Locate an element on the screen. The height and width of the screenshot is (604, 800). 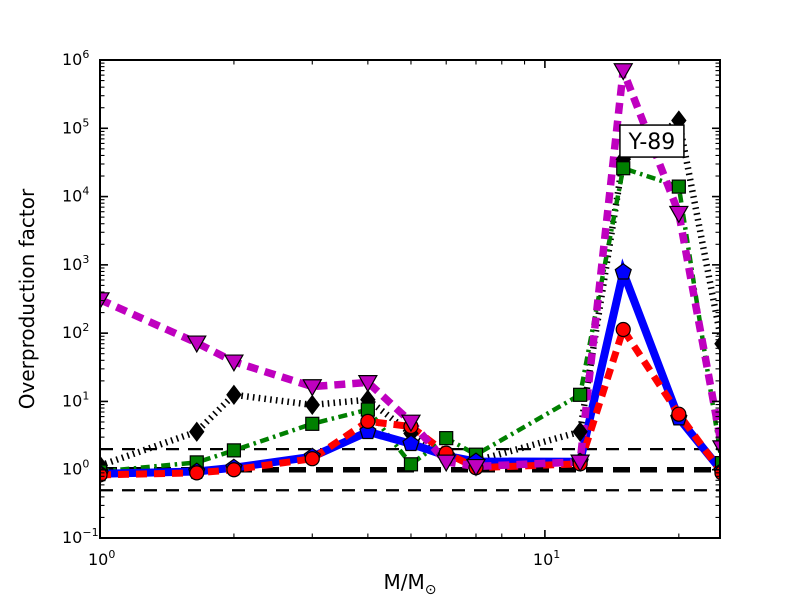
tick-label-10e2: 10² is located at coordinates (75, 331).